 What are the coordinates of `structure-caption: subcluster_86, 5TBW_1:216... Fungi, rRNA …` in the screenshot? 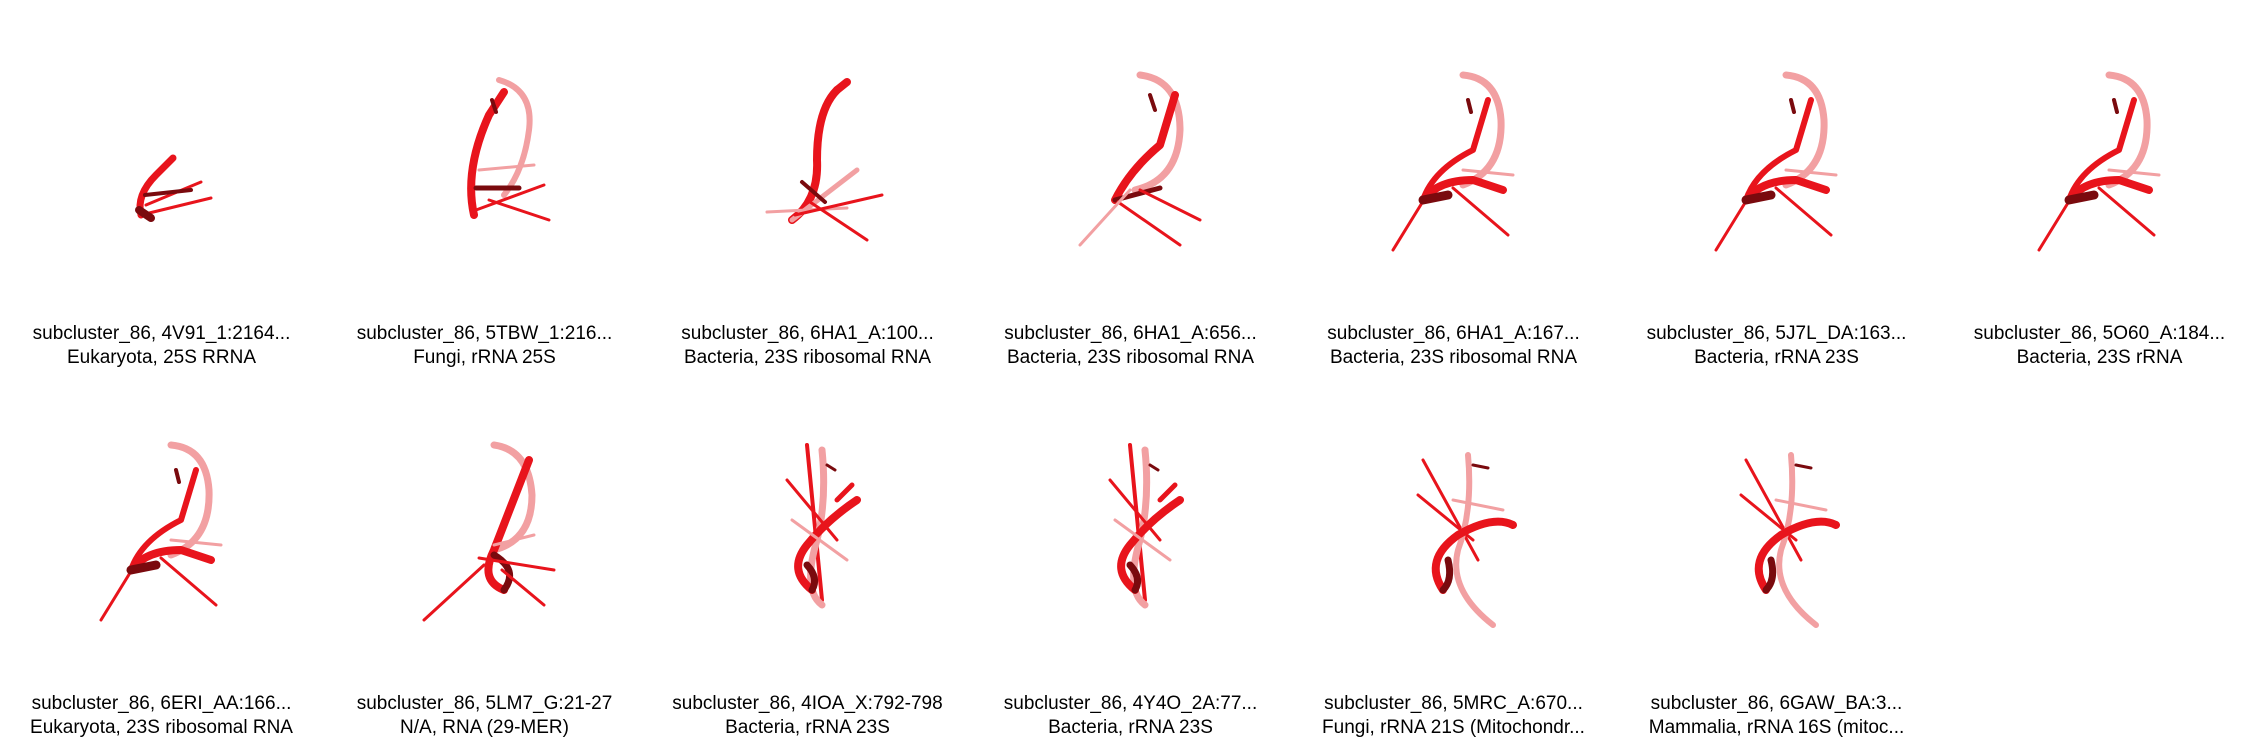 It's located at (484, 346).